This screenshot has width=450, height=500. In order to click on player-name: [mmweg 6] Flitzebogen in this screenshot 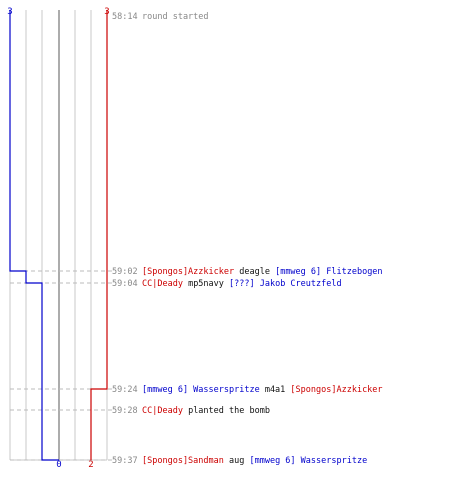, I will do `click(328, 272)`.